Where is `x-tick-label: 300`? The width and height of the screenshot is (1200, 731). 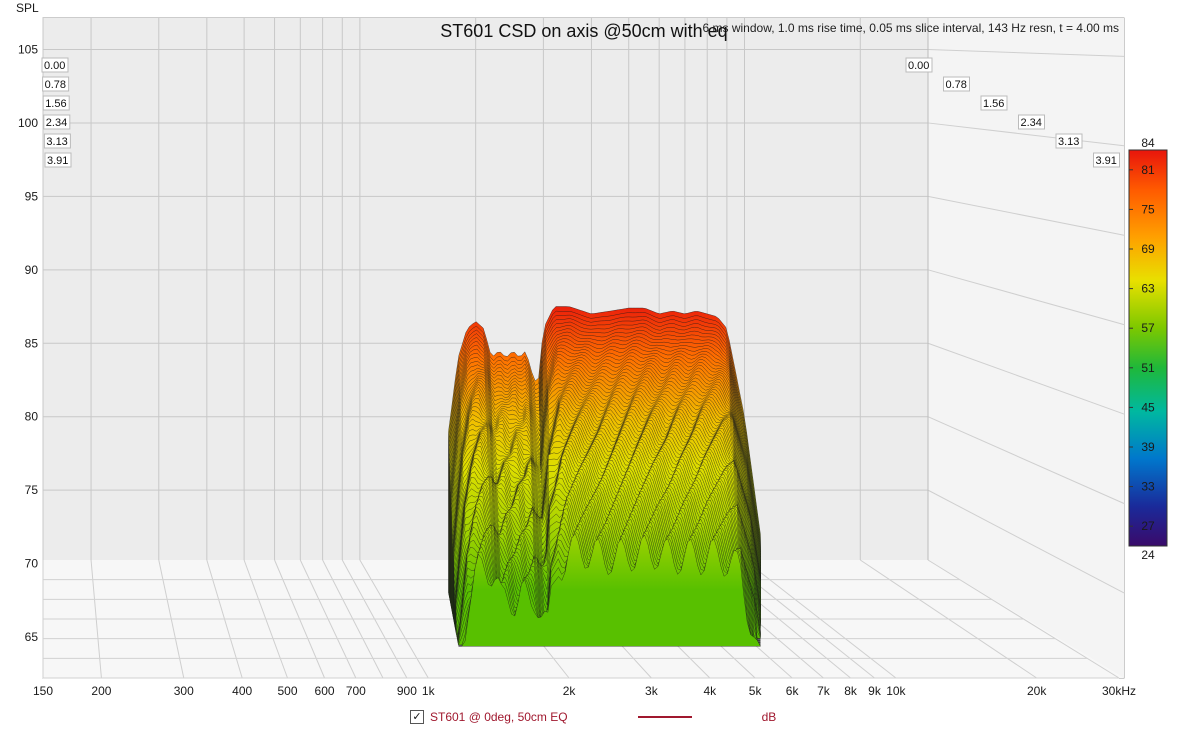 x-tick-label: 300 is located at coordinates (184, 691).